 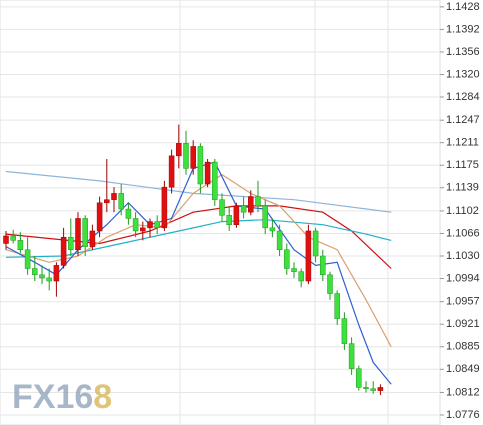 What do you see at coordinates (462, 165) in the screenshot?
I see `y-tick-label: 1.1175` at bounding box center [462, 165].